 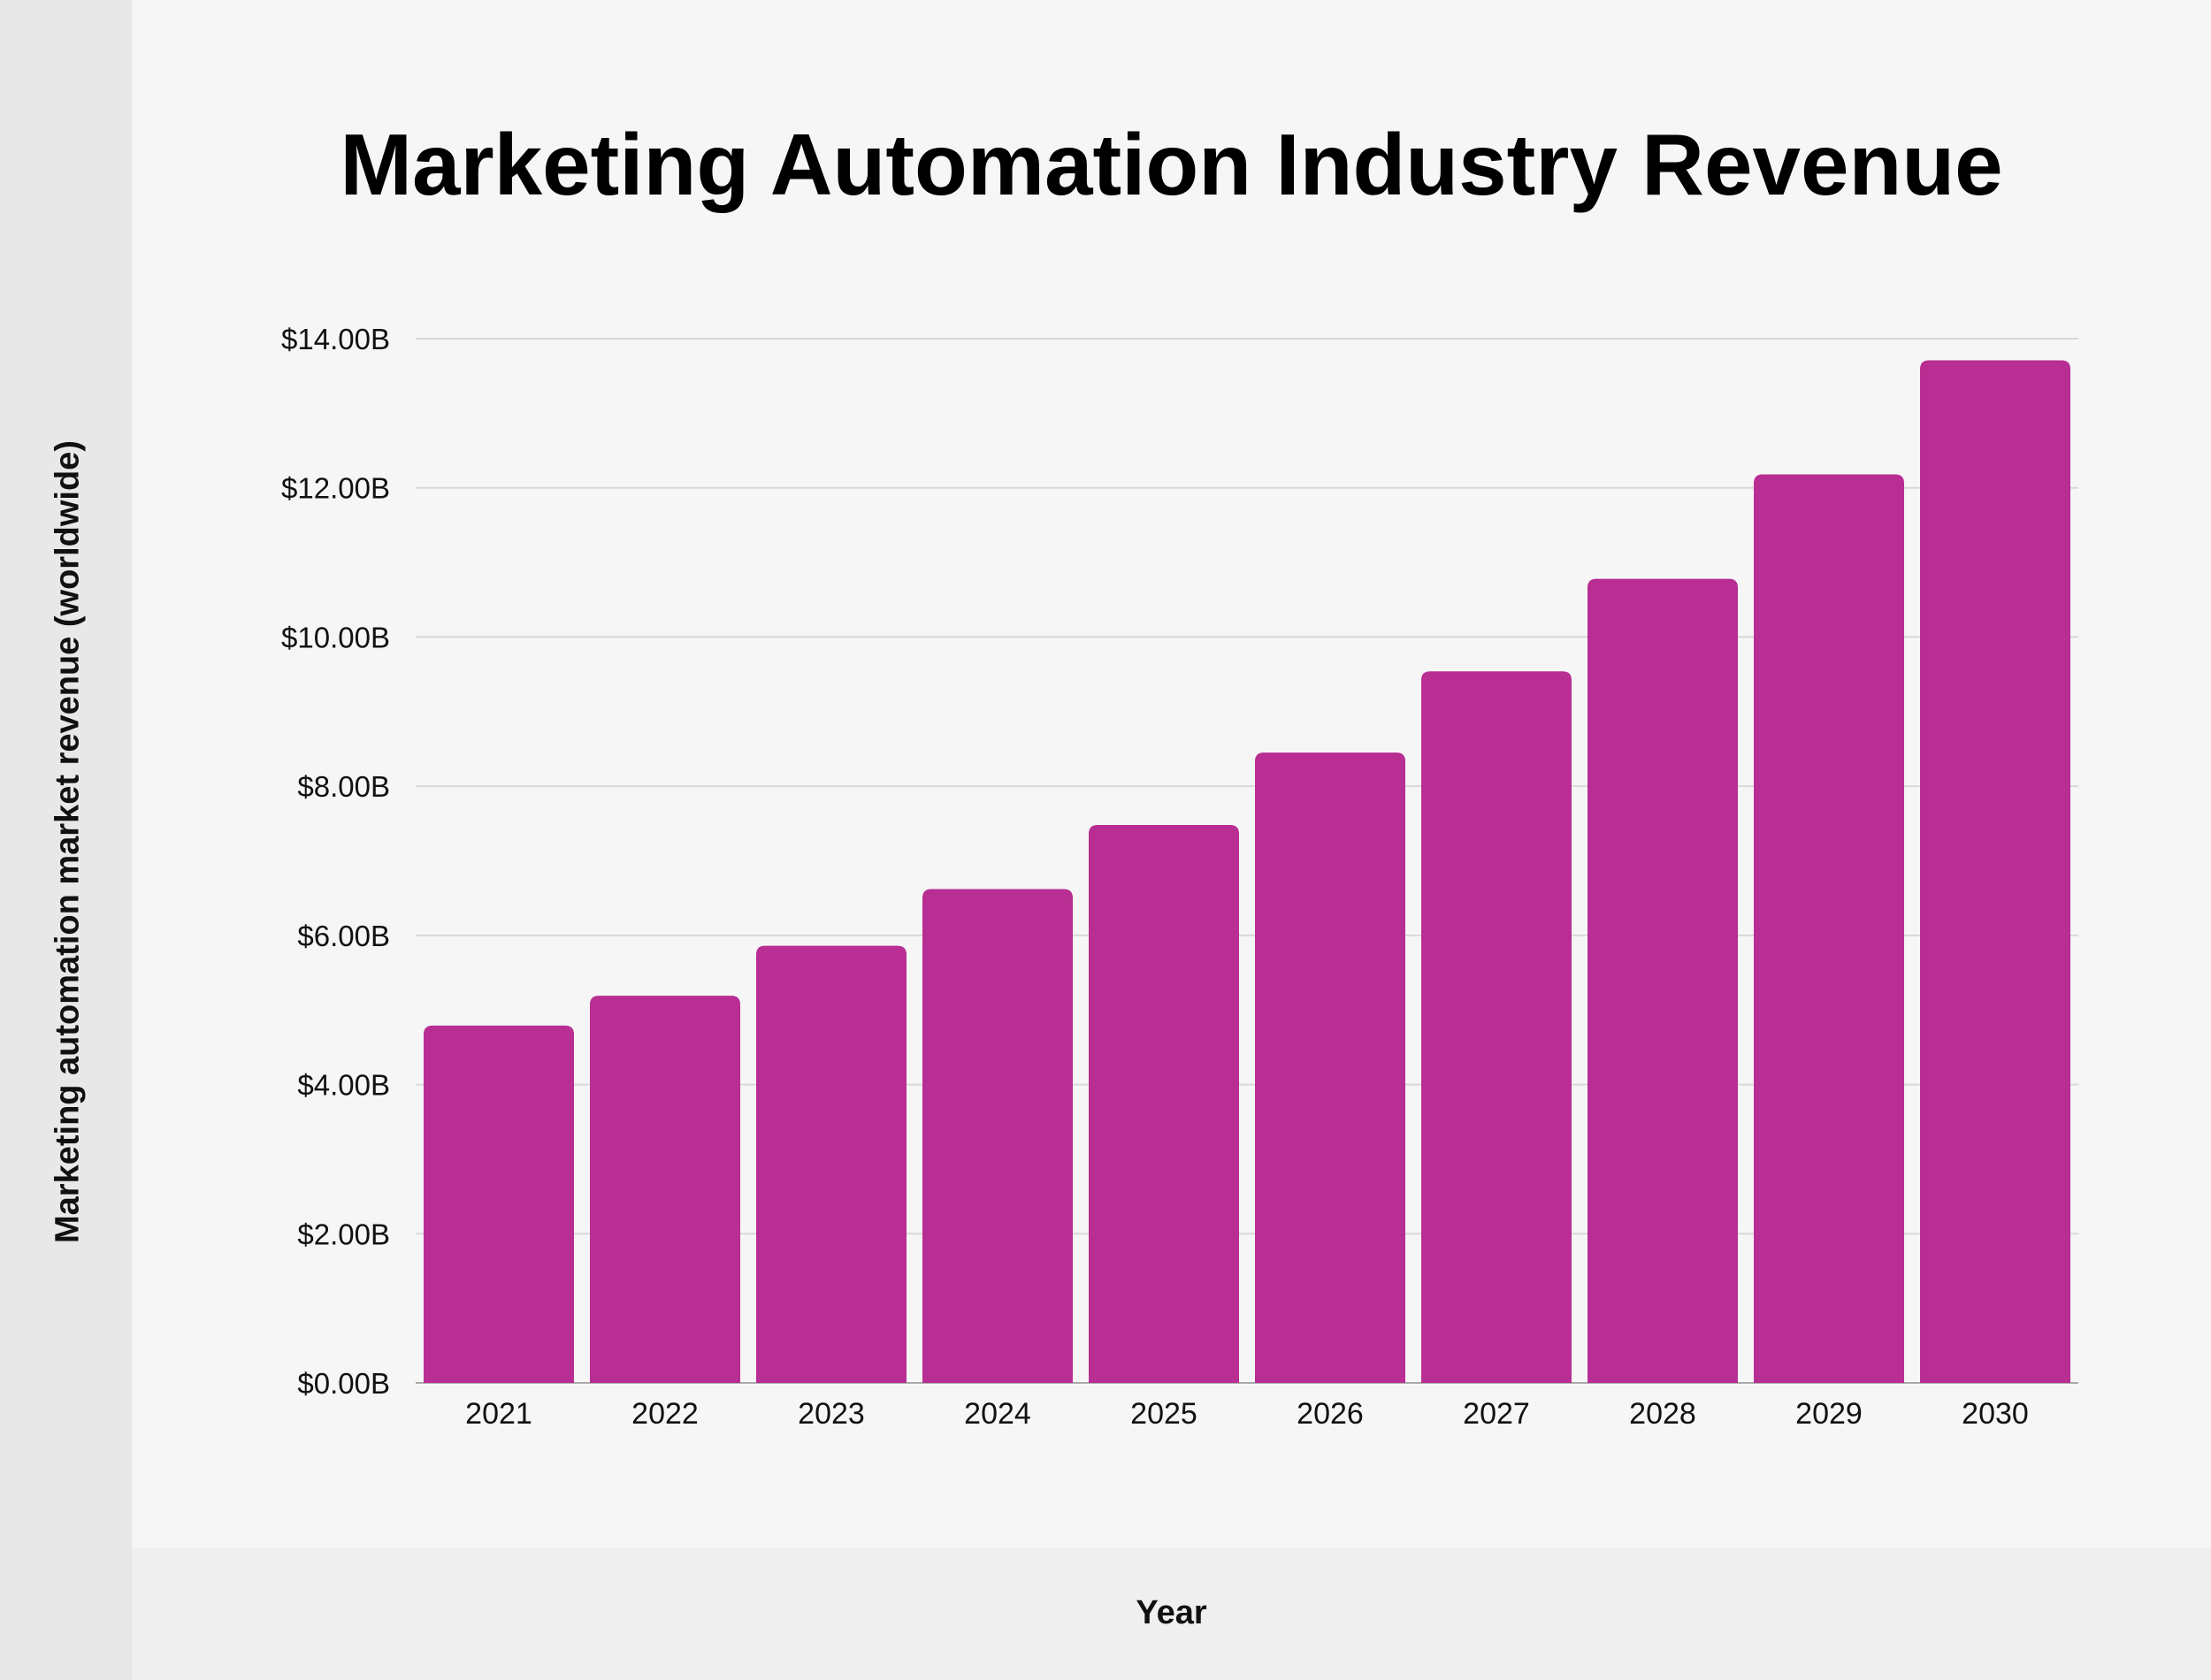 What do you see at coordinates (343, 1234) in the screenshot?
I see `y-tick-label: $2.00B` at bounding box center [343, 1234].